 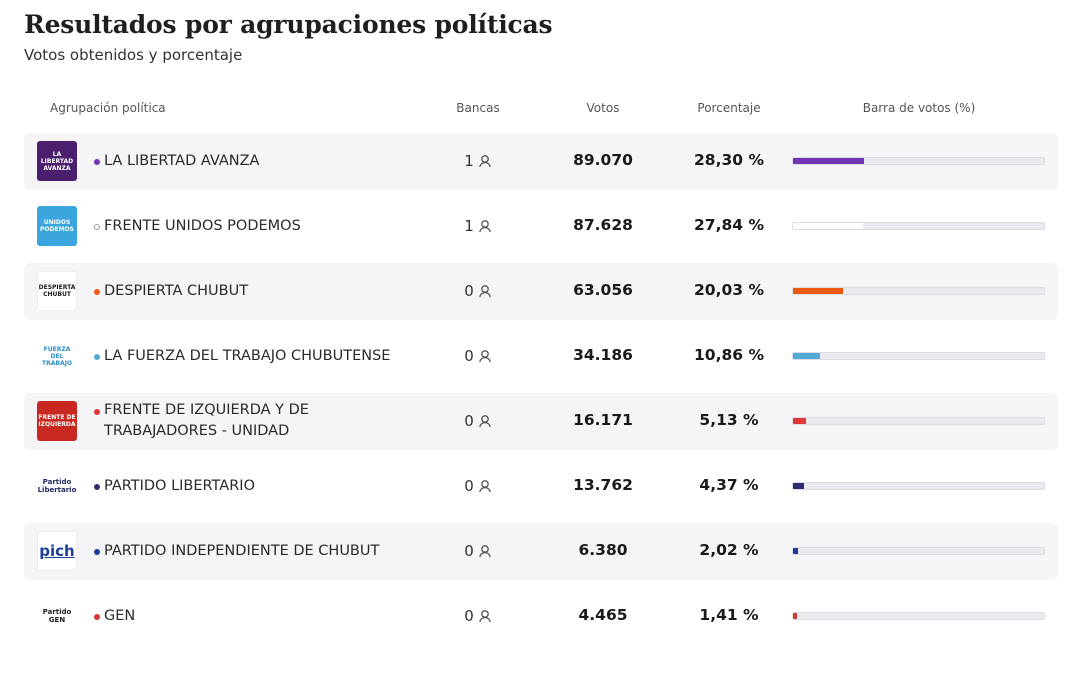 What do you see at coordinates (729, 420) in the screenshot?
I see `percentage-value: 5,13 %` at bounding box center [729, 420].